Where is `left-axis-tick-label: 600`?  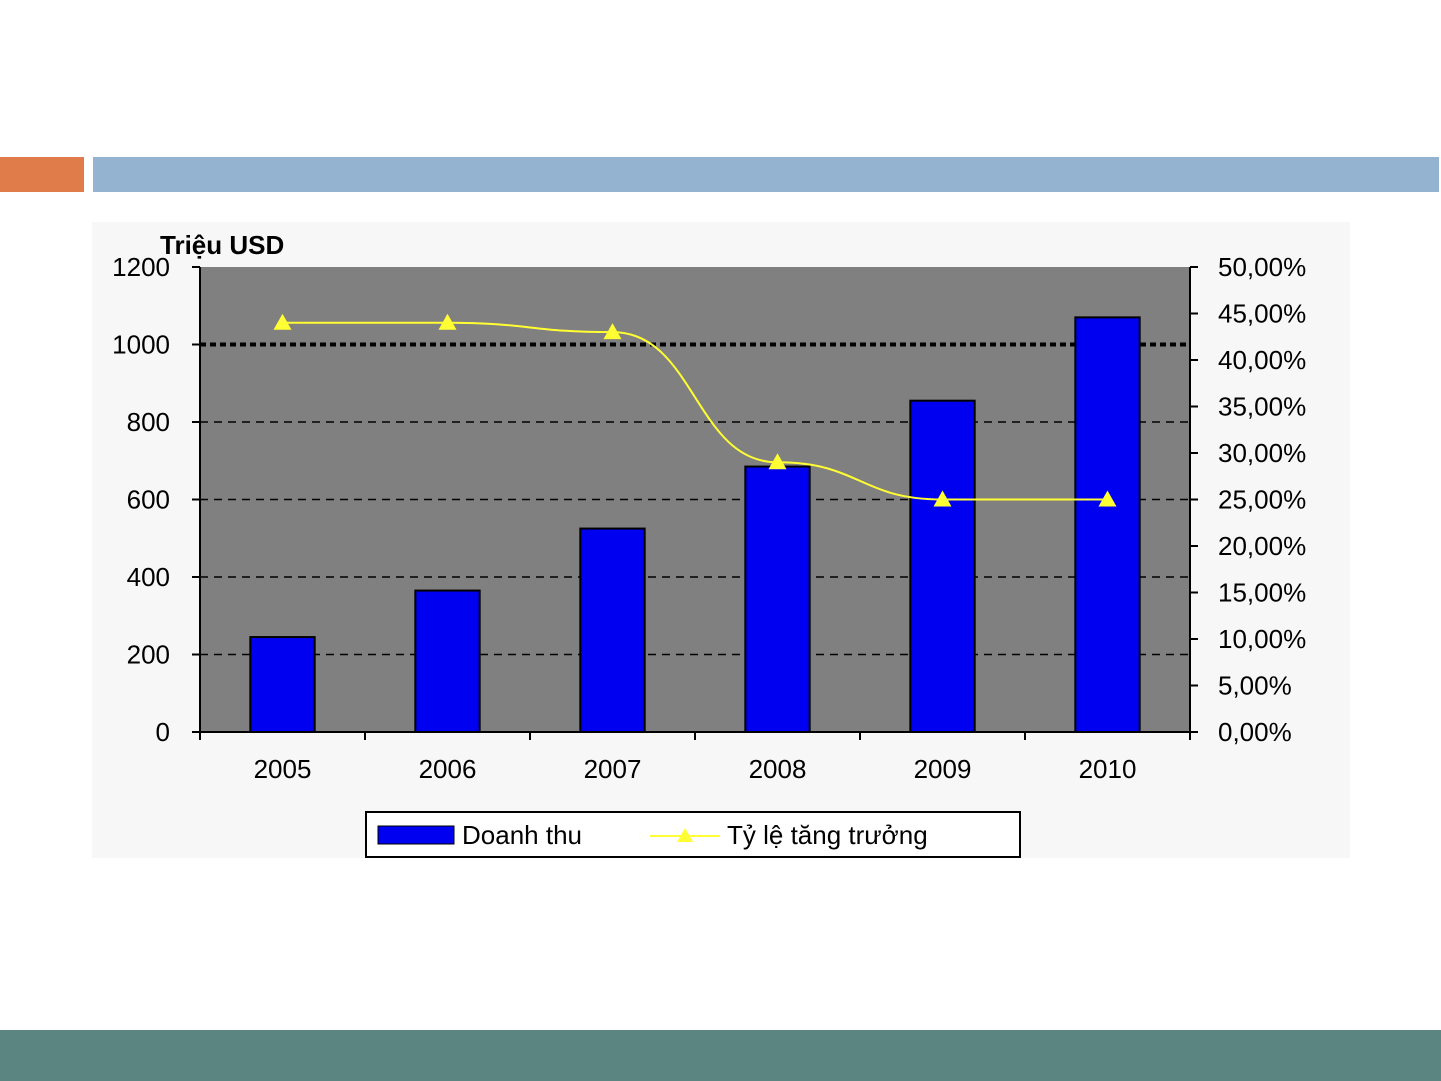
left-axis-tick-label: 600 is located at coordinates (148, 500).